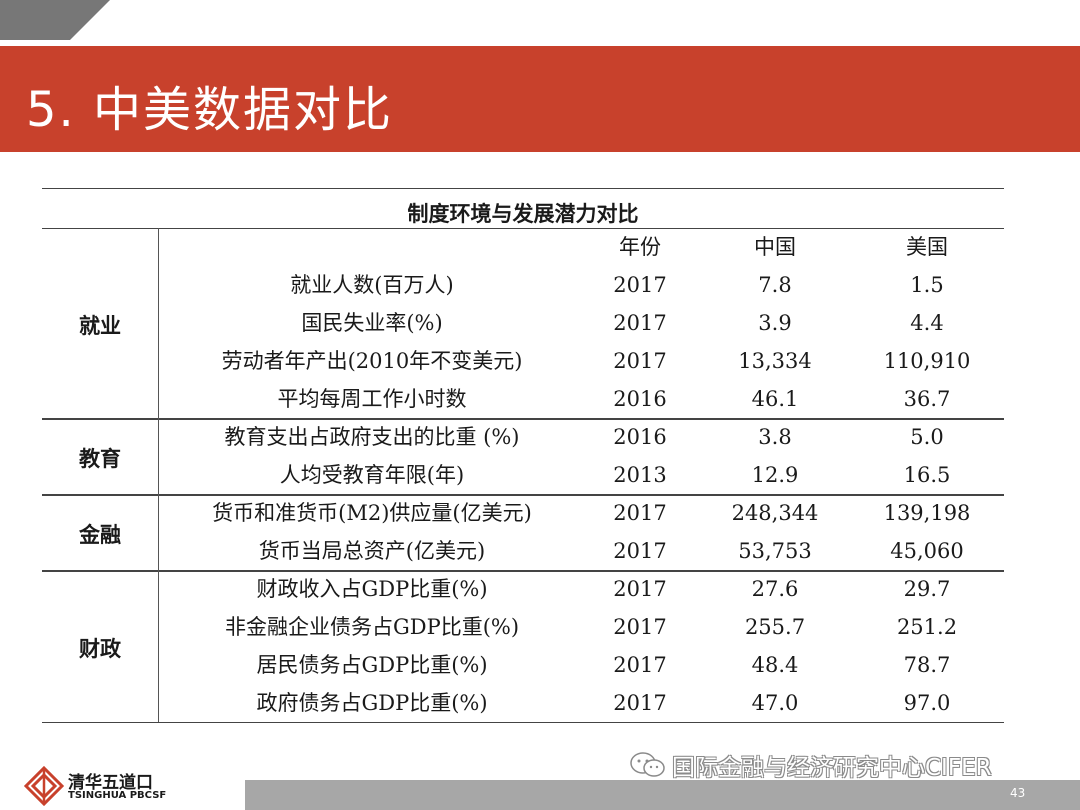 Image resolution: width=1080 pixels, height=810 pixels. I want to click on row-indicator: 货币和准货币(M2)供应量(亿美元), so click(372, 513).